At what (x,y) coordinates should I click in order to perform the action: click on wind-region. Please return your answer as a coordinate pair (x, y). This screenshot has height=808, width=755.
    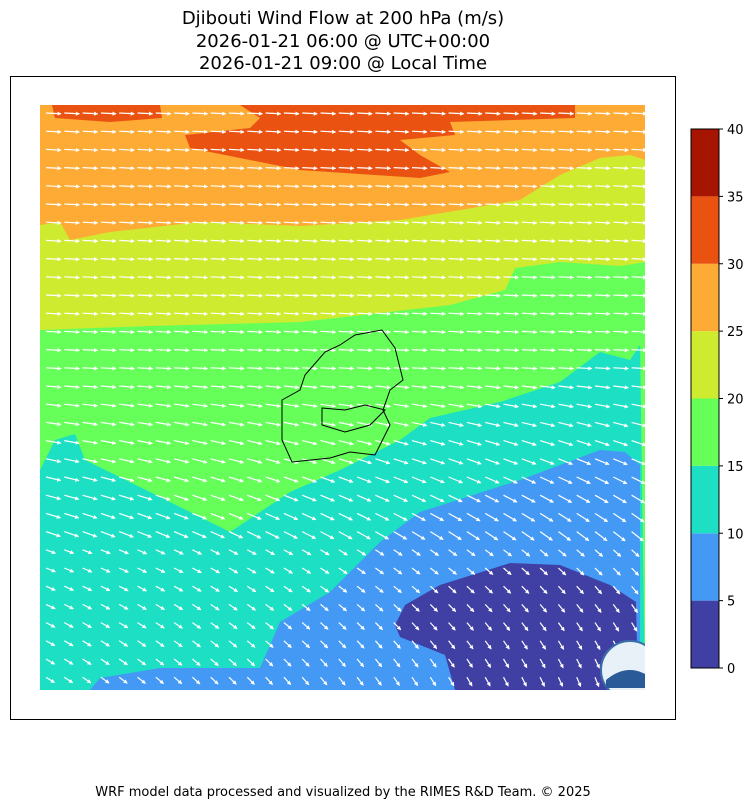
    Looking at the image, I should click on (516, 626).